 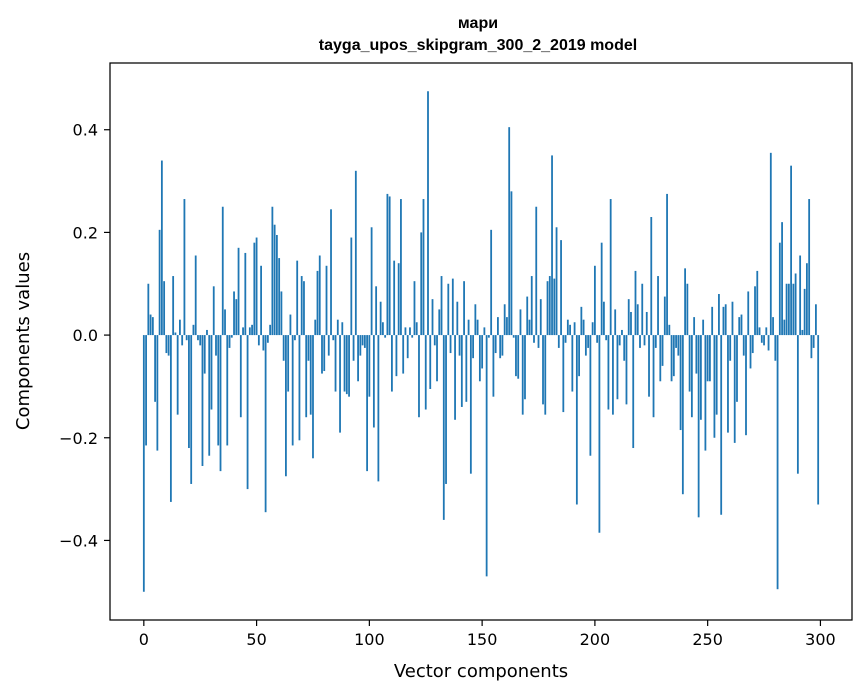 I want to click on x-axis-ticks: 0 50 100 150 200 250 300, so click(x=487, y=634).